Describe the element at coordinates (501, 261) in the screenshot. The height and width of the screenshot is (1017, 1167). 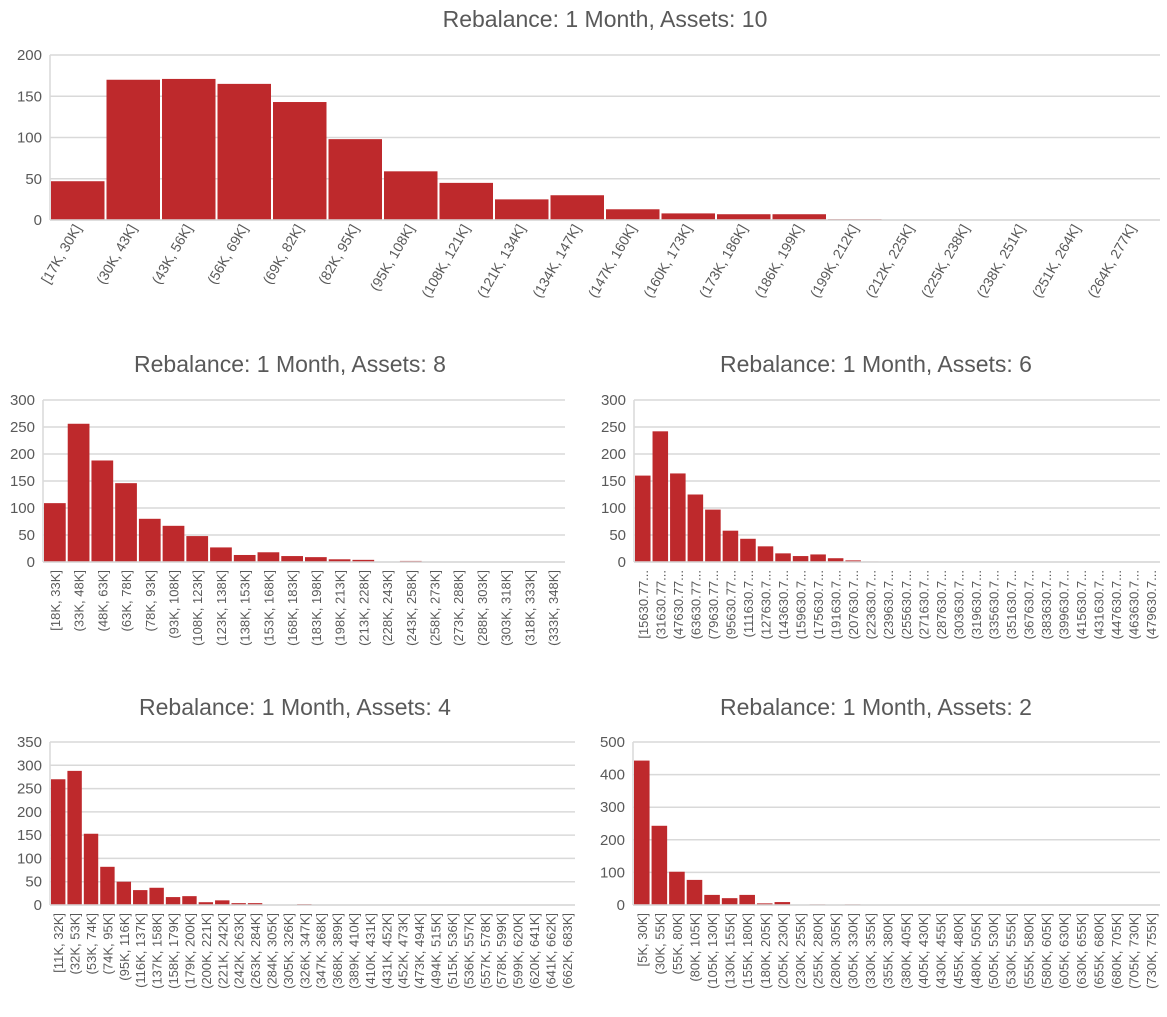
I see `x-tick-label: (121K, 134K]` at that location.